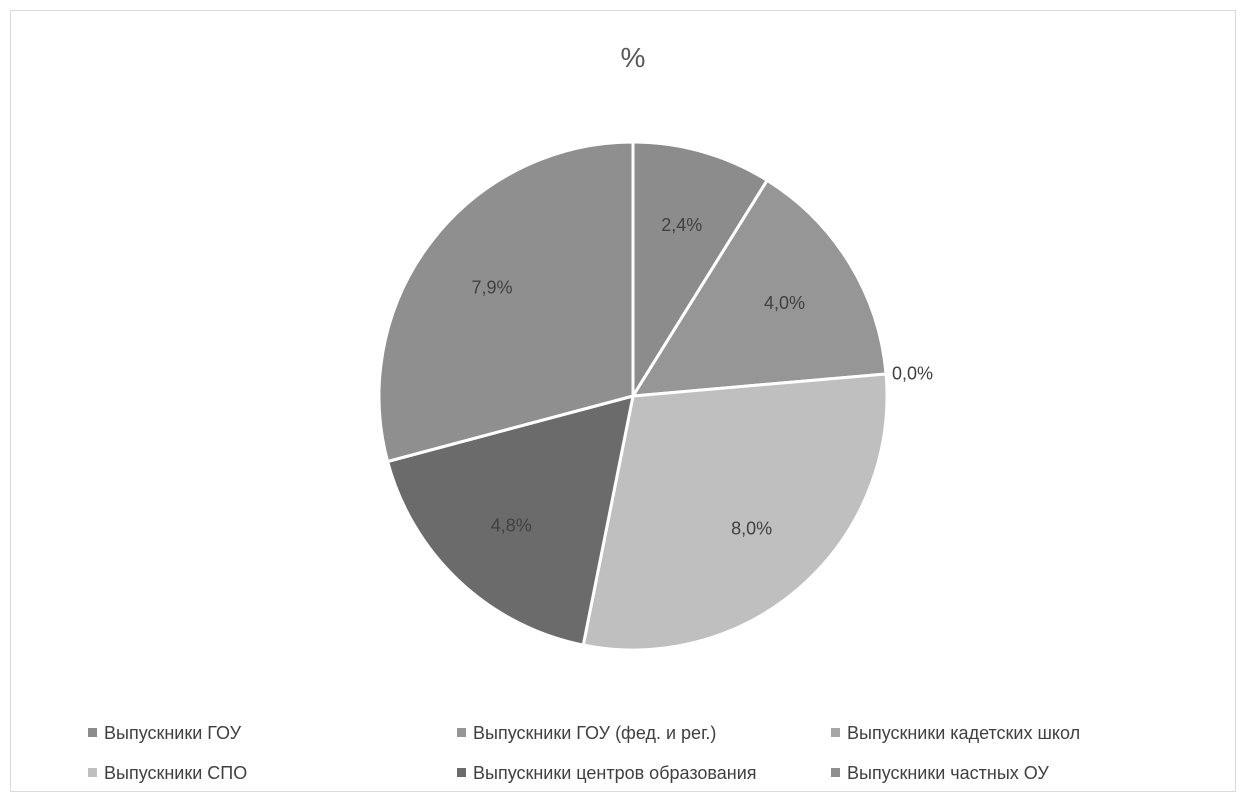 The height and width of the screenshot is (805, 1249). I want to click on legend-entry: Выпускники СПО, so click(175, 773).